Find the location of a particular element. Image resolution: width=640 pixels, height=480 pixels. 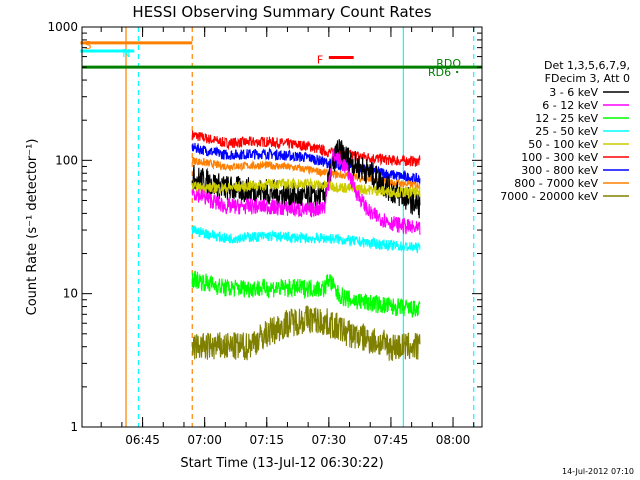

legend-header-2: FDecim 3, Att 0 is located at coordinates (587, 78).